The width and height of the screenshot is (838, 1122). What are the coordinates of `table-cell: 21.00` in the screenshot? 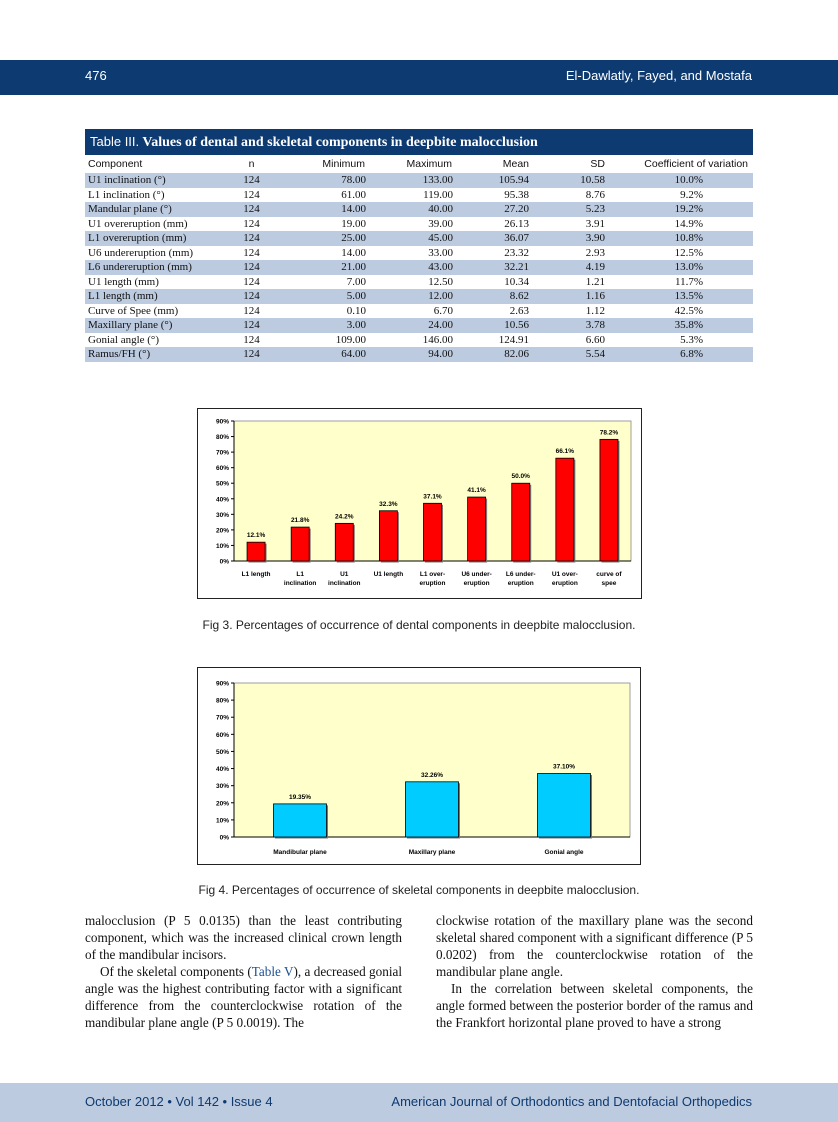 It's located at (353, 267).